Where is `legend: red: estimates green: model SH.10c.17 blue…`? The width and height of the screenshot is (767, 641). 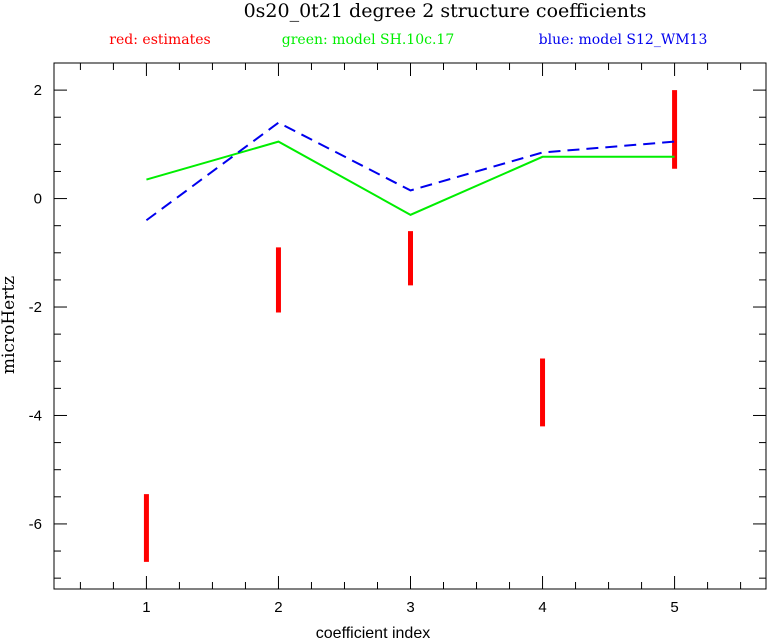 legend: red: estimates green: model SH.10c.17 blue… is located at coordinates (408, 40).